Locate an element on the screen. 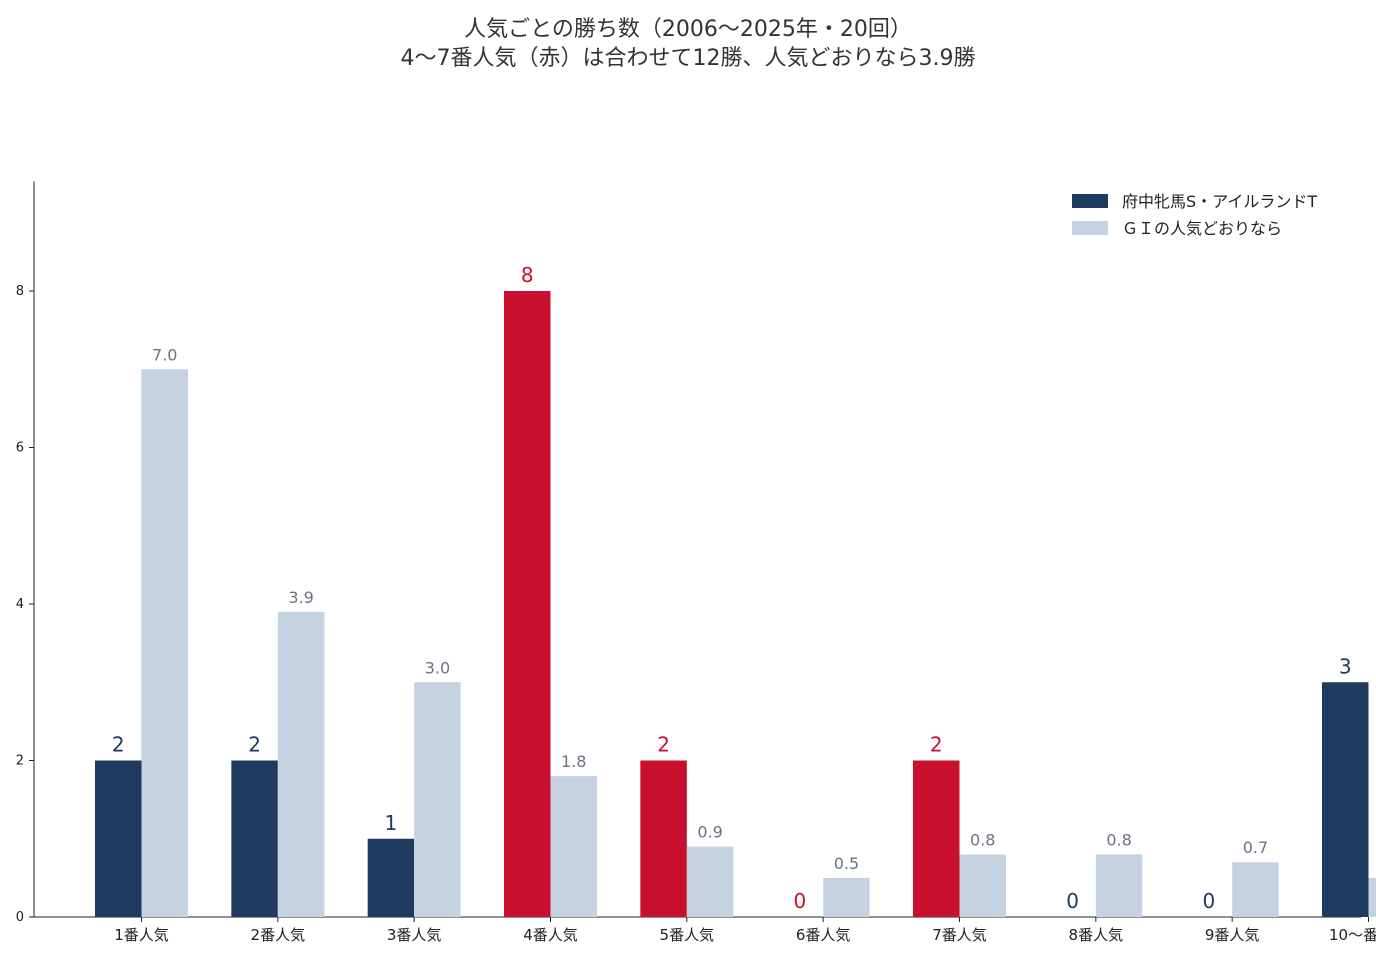 Image resolution: width=1376 pixels, height=960 pixels. legend: 府中牝馬S・アイルランドT ＧＩの人気どおりなら is located at coordinates (1194, 215).